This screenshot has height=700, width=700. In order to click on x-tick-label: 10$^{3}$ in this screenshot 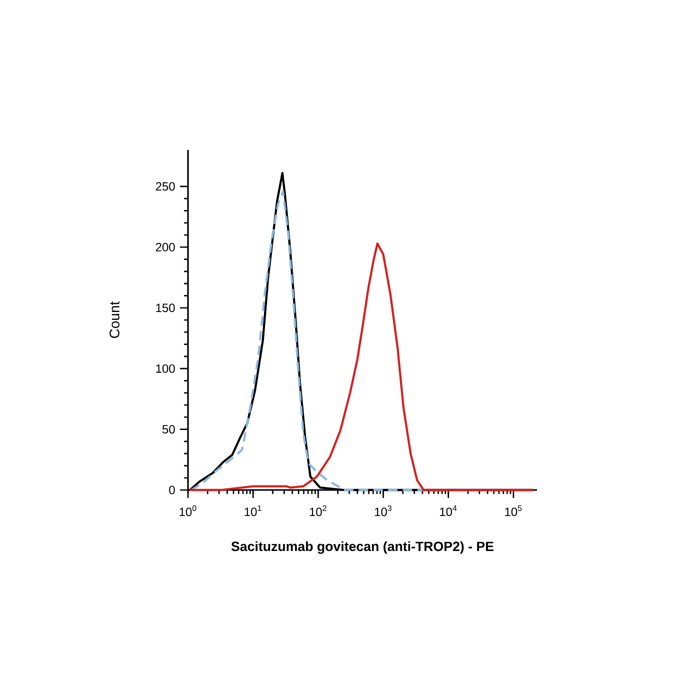, I will do `click(383, 510)`.